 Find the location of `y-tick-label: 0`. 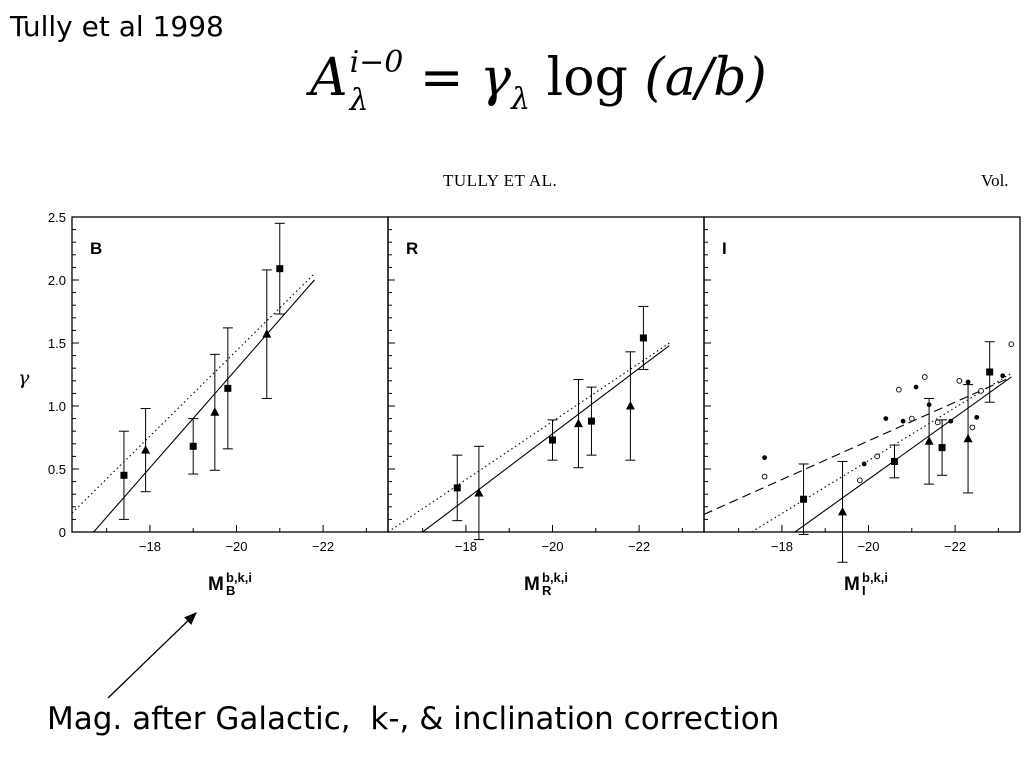

y-tick-label: 0 is located at coordinates (62, 532).